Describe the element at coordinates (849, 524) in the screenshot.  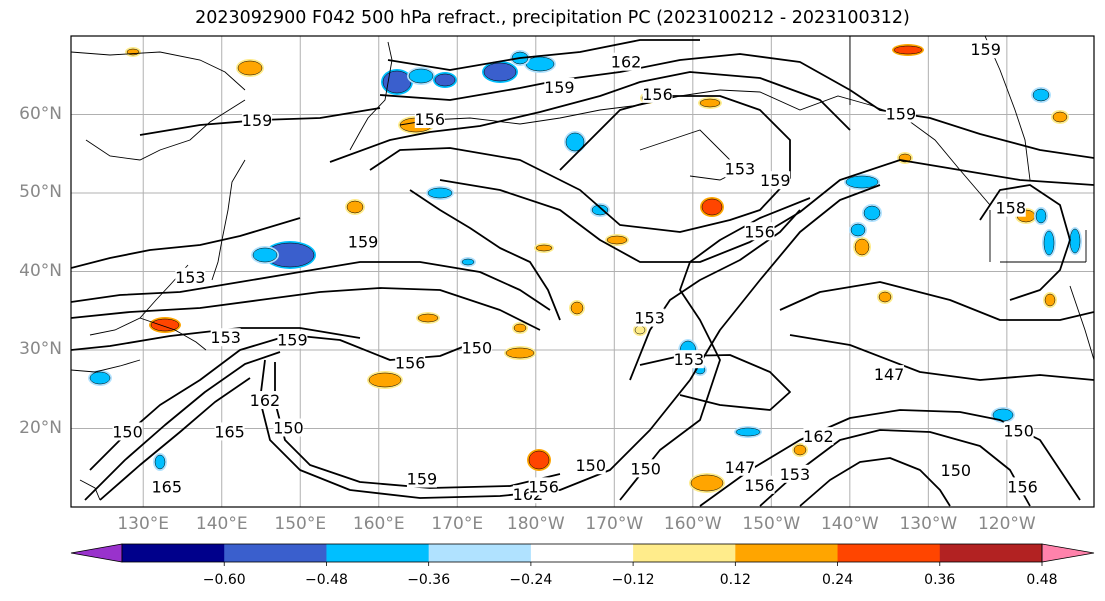
I see `longitude-label: 140°W` at that location.